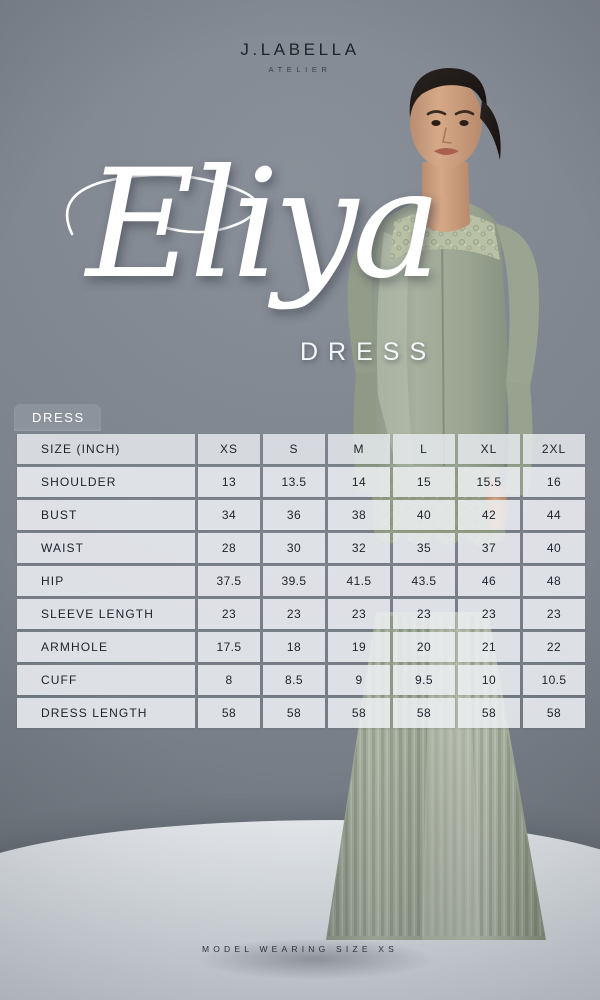 This screenshot has height=1000, width=600. What do you see at coordinates (294, 482) in the screenshot?
I see `cell-shoulder-s: 13.5` at bounding box center [294, 482].